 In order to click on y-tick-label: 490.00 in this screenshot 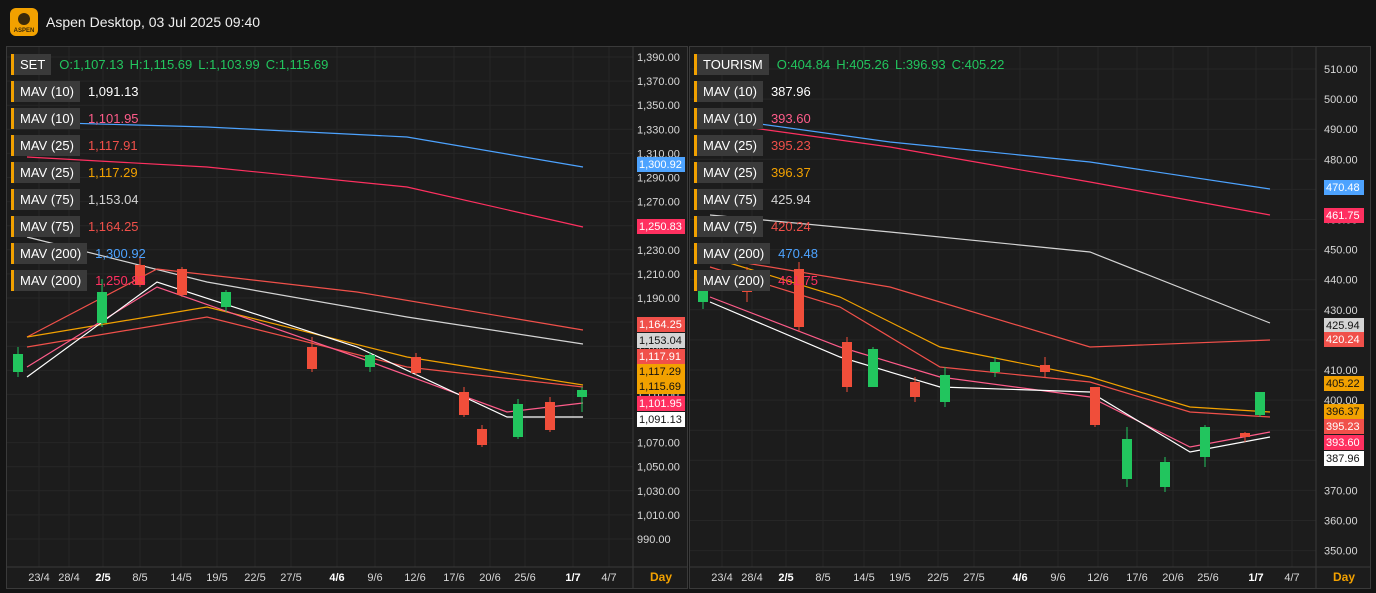, I will do `click(1341, 130)`.